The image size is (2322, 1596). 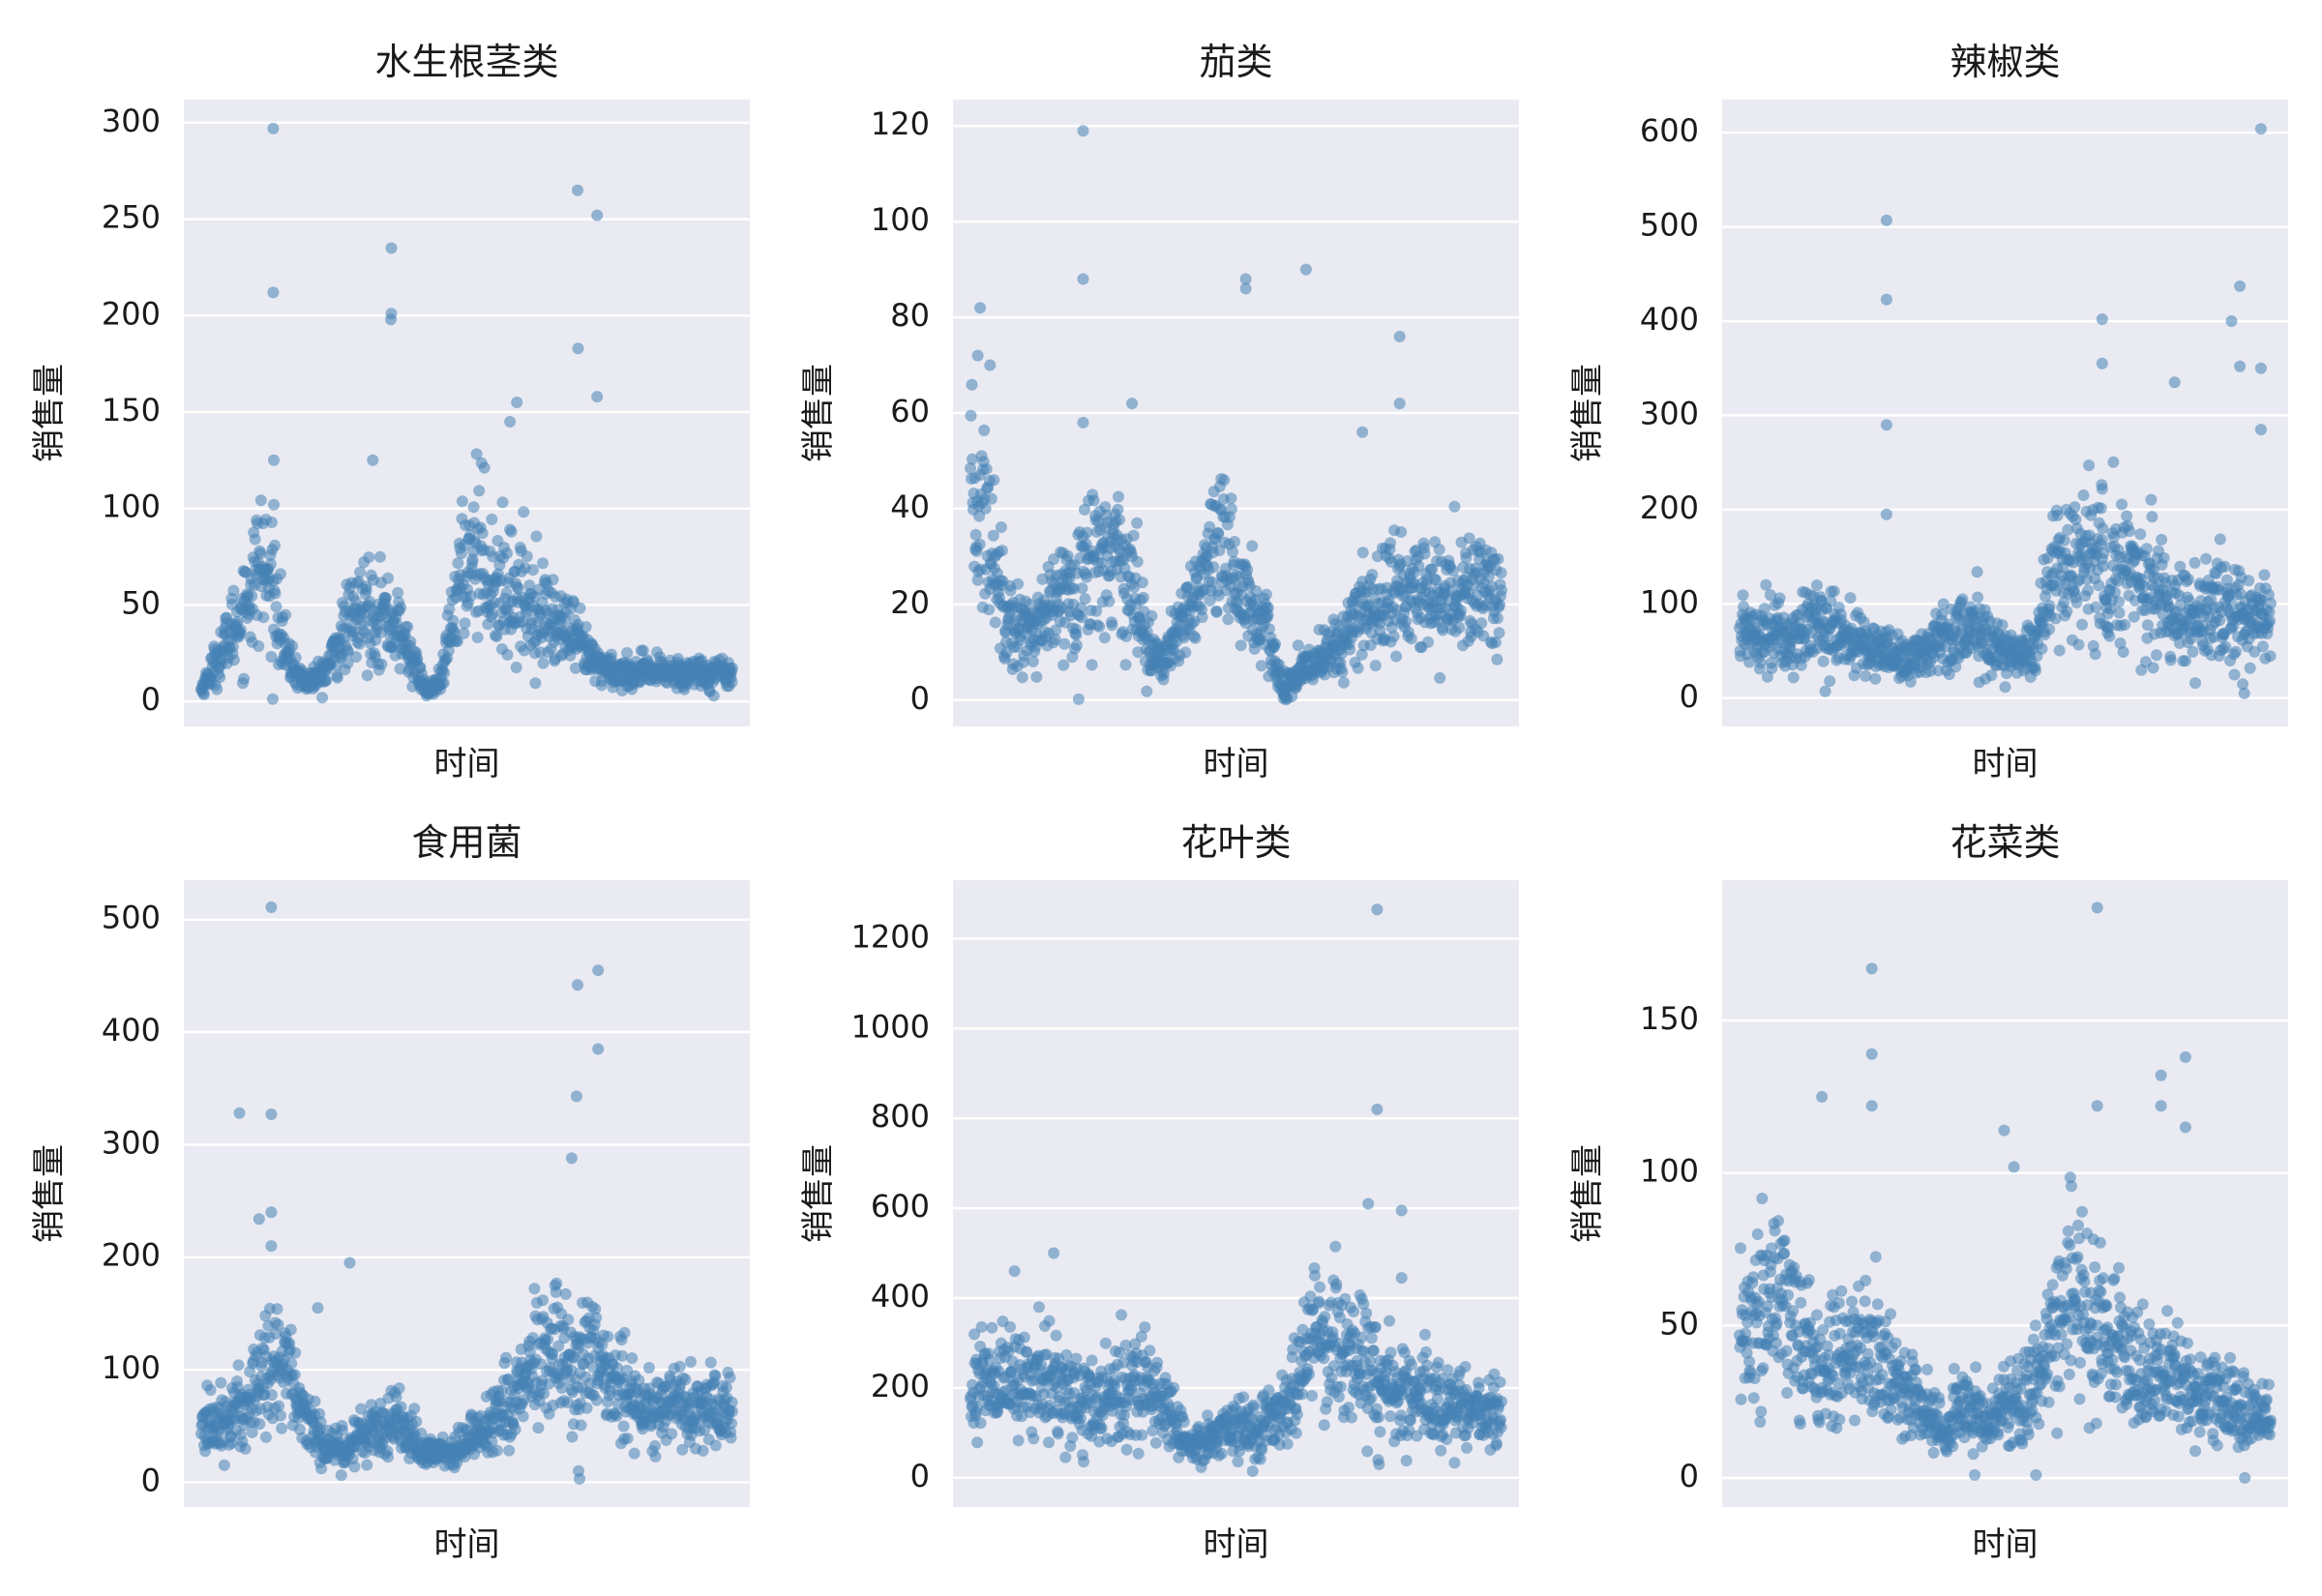 I want to click on y-tick-label: 500, so click(x=1669, y=225).